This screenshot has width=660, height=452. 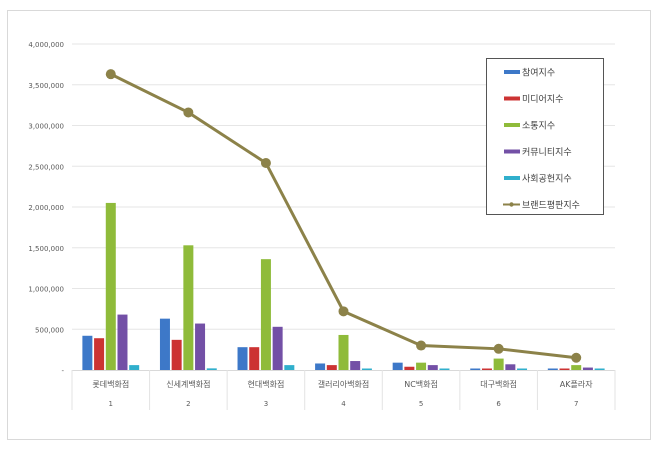 I want to click on y-tick-label: 2,500,000, so click(x=46, y=167).